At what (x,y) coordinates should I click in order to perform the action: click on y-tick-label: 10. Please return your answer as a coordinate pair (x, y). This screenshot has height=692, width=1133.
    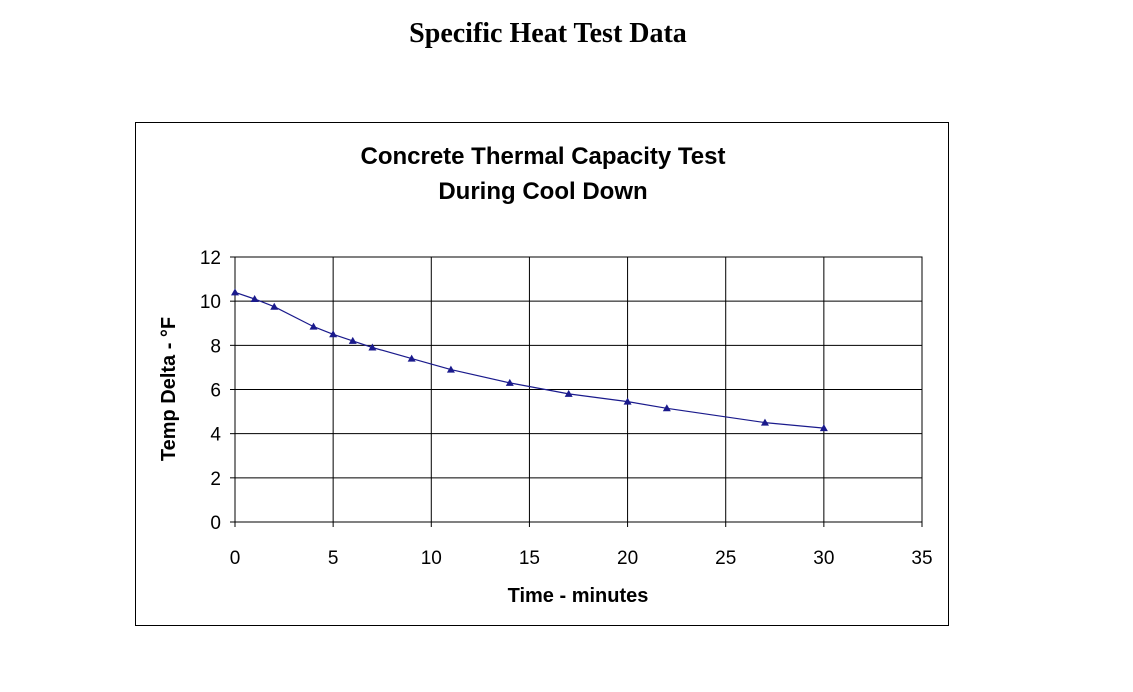
    Looking at the image, I should click on (210, 302).